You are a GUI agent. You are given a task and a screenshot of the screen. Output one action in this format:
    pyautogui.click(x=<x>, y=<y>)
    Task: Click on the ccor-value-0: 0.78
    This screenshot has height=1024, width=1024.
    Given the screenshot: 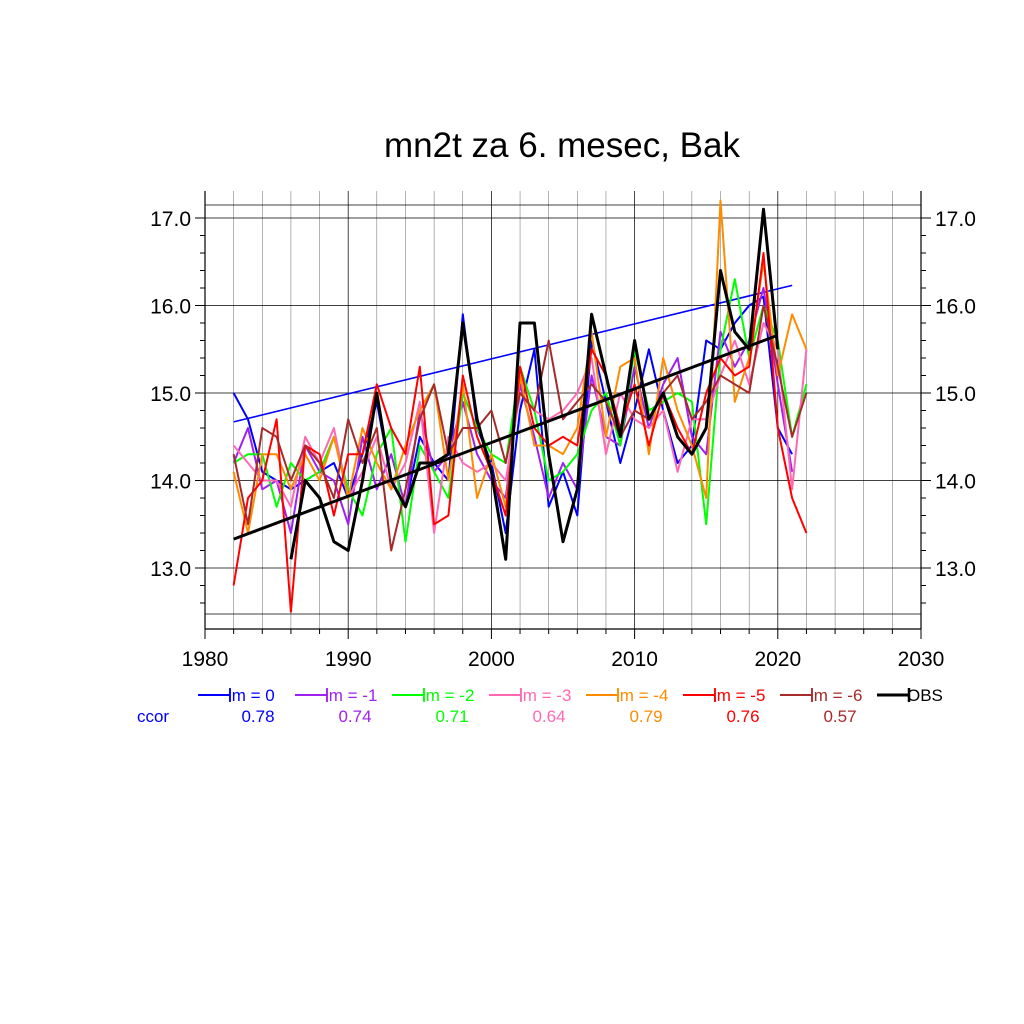 What is the action you would take?
    pyautogui.click(x=257, y=716)
    